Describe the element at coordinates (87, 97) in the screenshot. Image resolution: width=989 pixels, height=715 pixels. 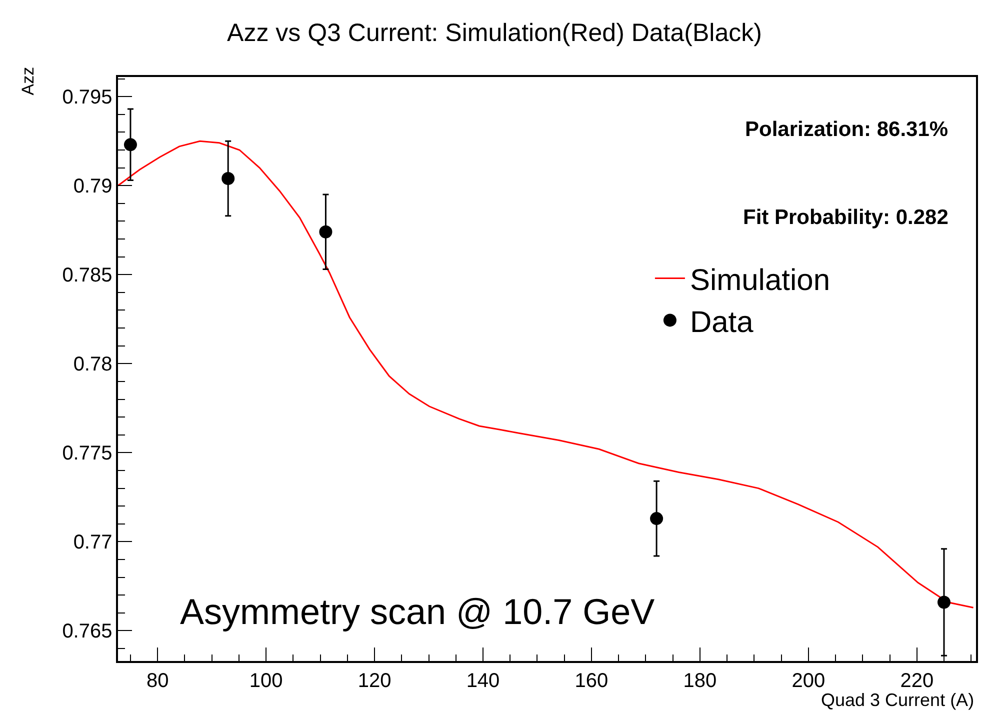
I see `y-tick-label: 0.795` at that location.